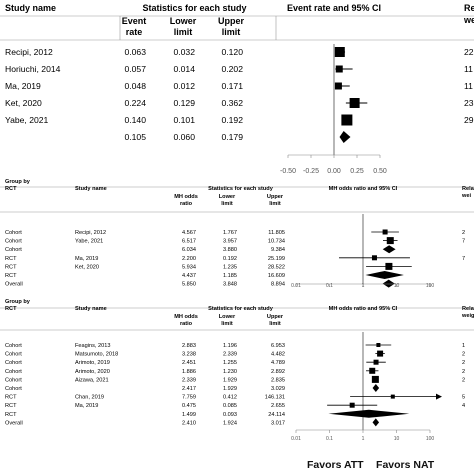 The height and width of the screenshot is (474, 474). I want to click on estimate-cell: 3.238, so click(189, 355).